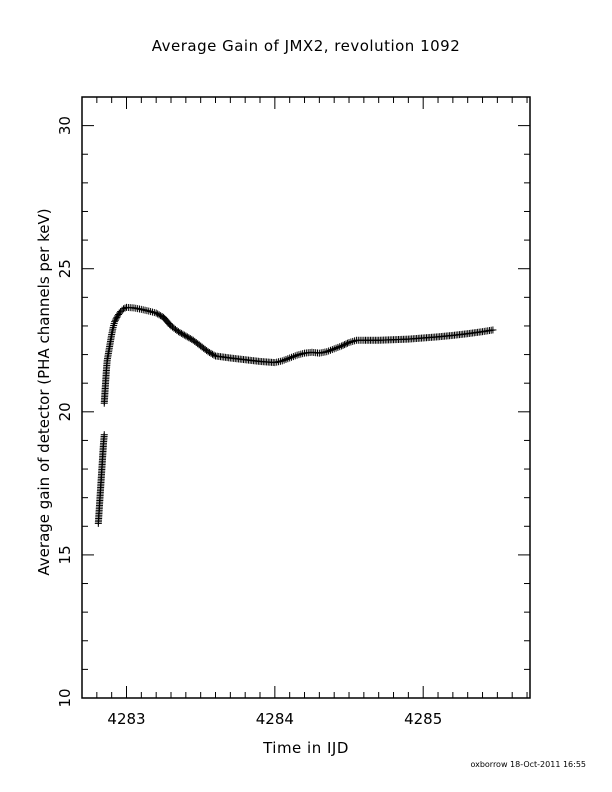 The height and width of the screenshot is (792, 612). What do you see at coordinates (306, 46) in the screenshot?
I see `chart-title: Average Gain of JMX2, revolution 1092` at bounding box center [306, 46].